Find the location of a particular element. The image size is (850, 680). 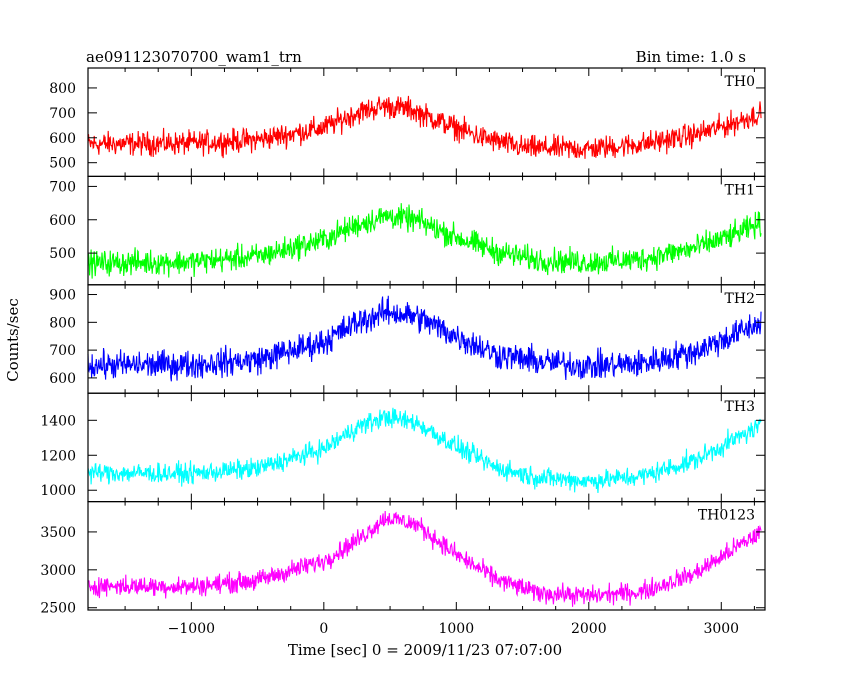

y-axis-label: Counts/sec is located at coordinates (13, 340).